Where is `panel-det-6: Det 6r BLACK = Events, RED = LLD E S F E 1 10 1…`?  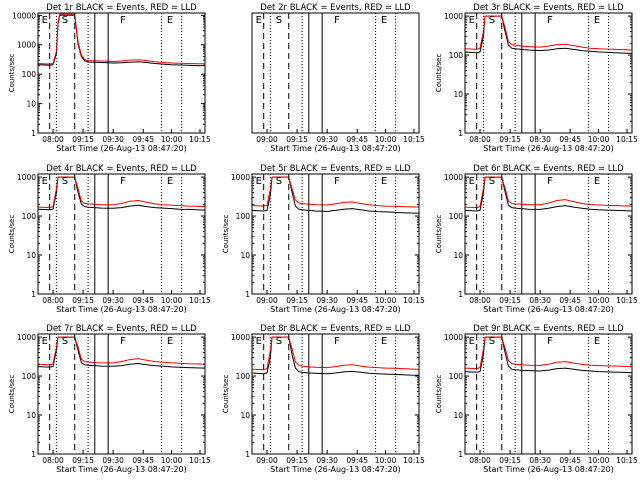 panel-det-6: Det 6r BLACK = Events, RED = LLD E S F E 1 10 1… is located at coordinates (536, 239).